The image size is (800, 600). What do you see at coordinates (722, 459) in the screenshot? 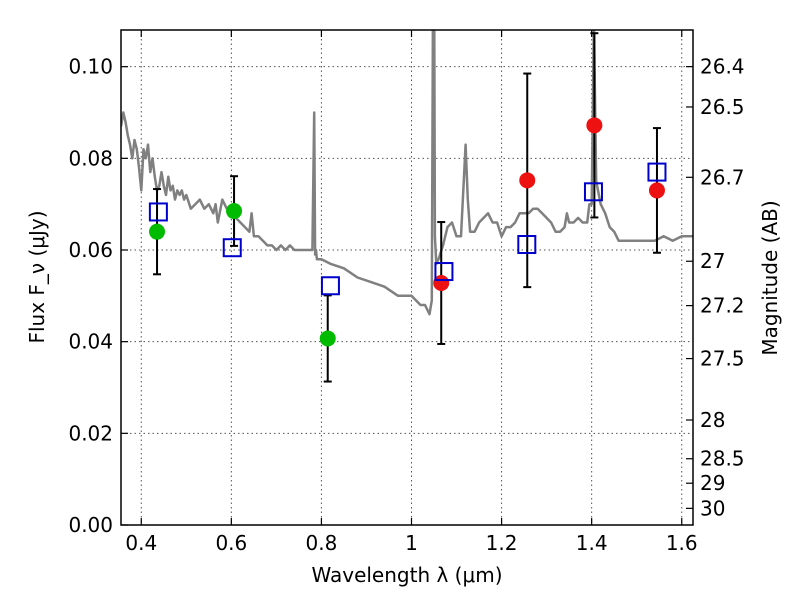
I see `mag-tick-label: 28.5` at bounding box center [722, 459].